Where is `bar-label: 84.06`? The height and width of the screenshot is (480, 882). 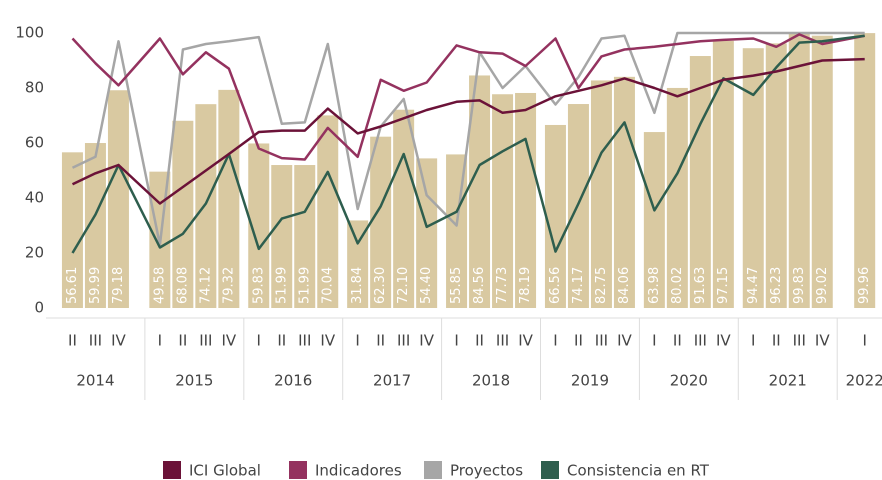 bar-label: 84.06 is located at coordinates (624, 285).